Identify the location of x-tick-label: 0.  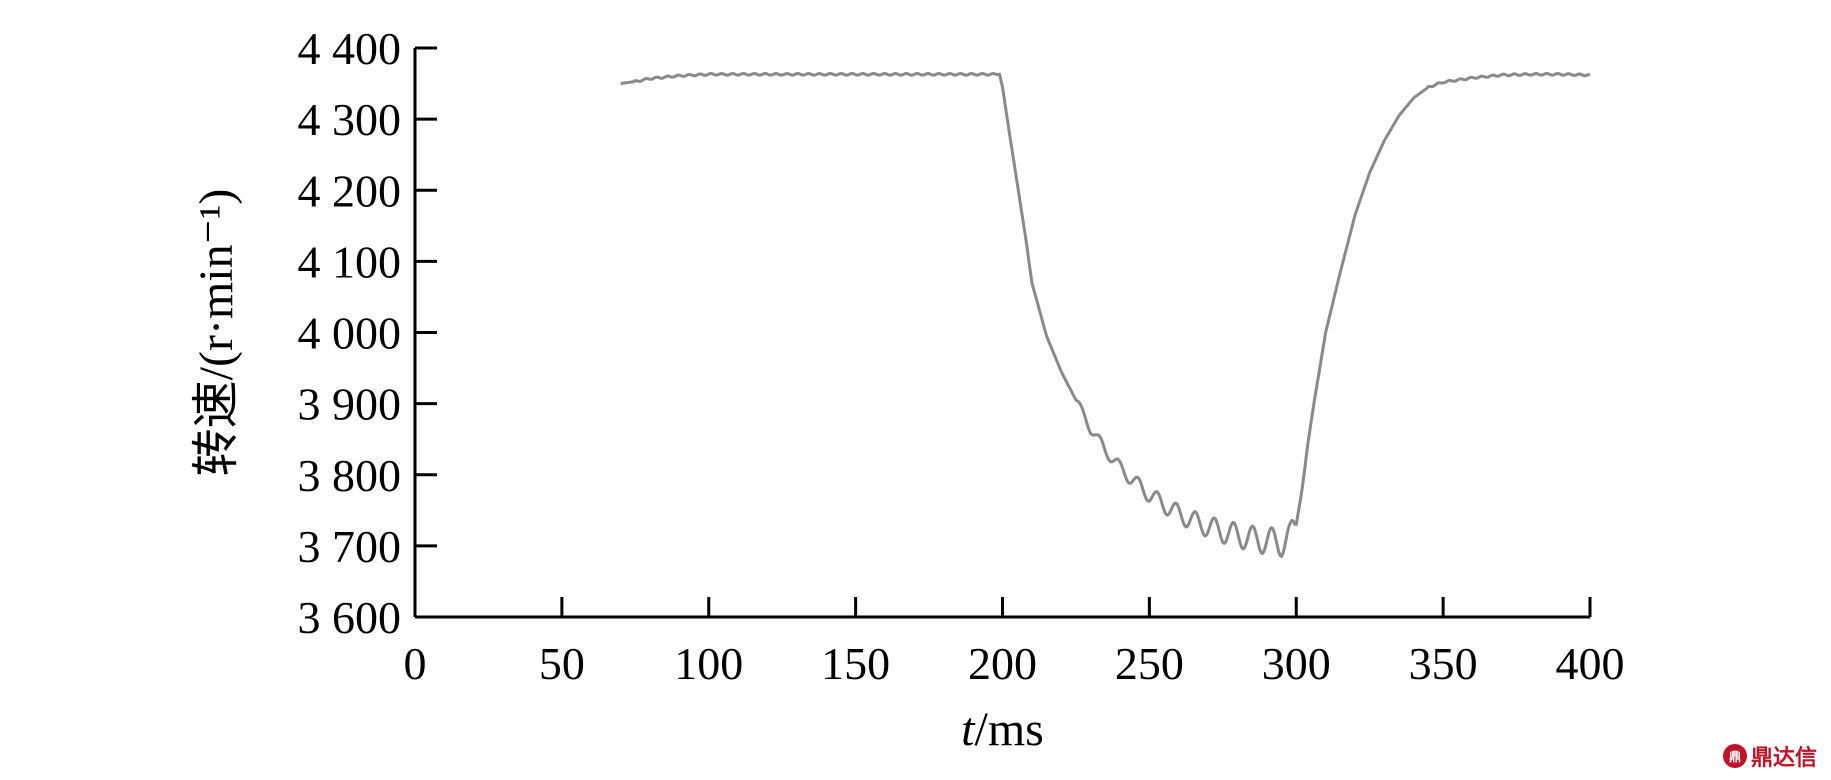
(415, 663).